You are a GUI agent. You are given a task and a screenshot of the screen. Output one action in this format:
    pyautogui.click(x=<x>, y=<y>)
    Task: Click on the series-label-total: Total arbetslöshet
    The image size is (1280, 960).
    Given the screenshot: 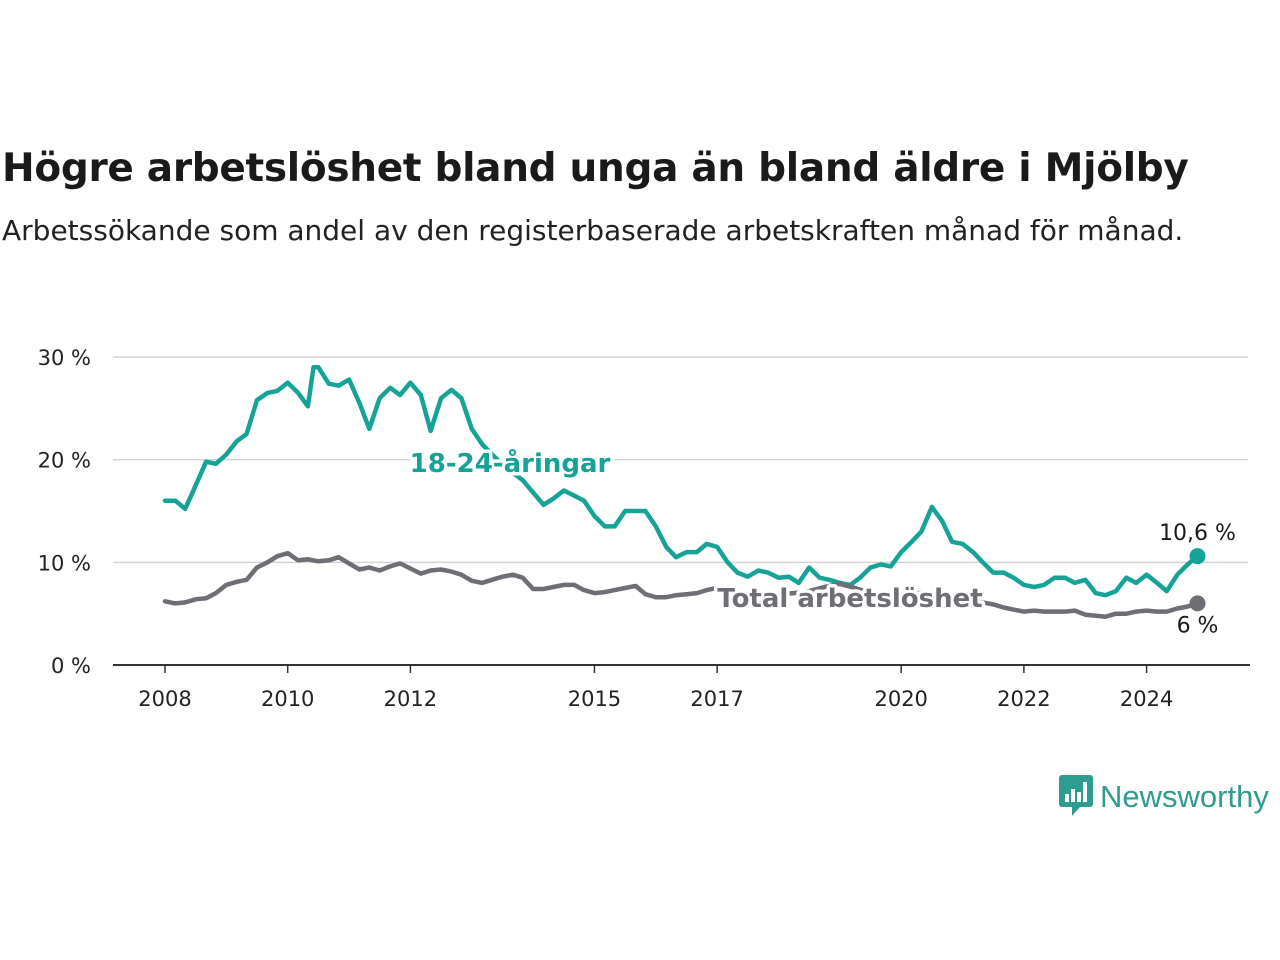 What is the action you would take?
    pyautogui.click(x=849, y=599)
    